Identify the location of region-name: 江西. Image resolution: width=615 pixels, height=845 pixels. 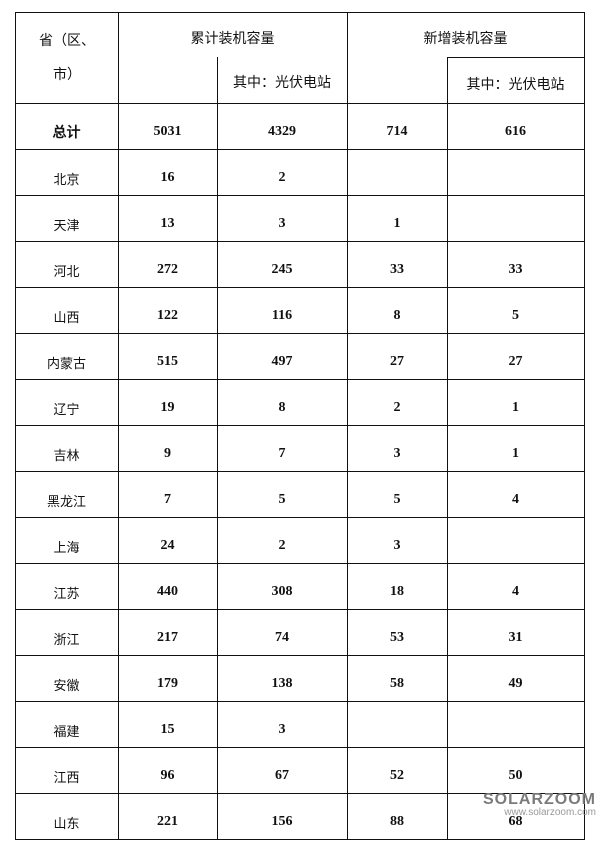
(66, 778).